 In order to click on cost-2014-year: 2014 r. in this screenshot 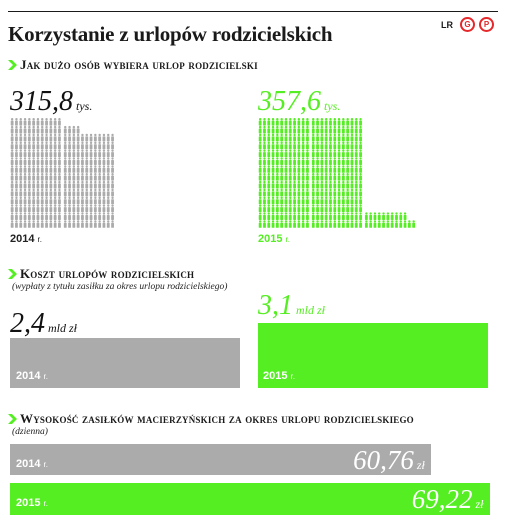, I will do `click(32, 376)`.